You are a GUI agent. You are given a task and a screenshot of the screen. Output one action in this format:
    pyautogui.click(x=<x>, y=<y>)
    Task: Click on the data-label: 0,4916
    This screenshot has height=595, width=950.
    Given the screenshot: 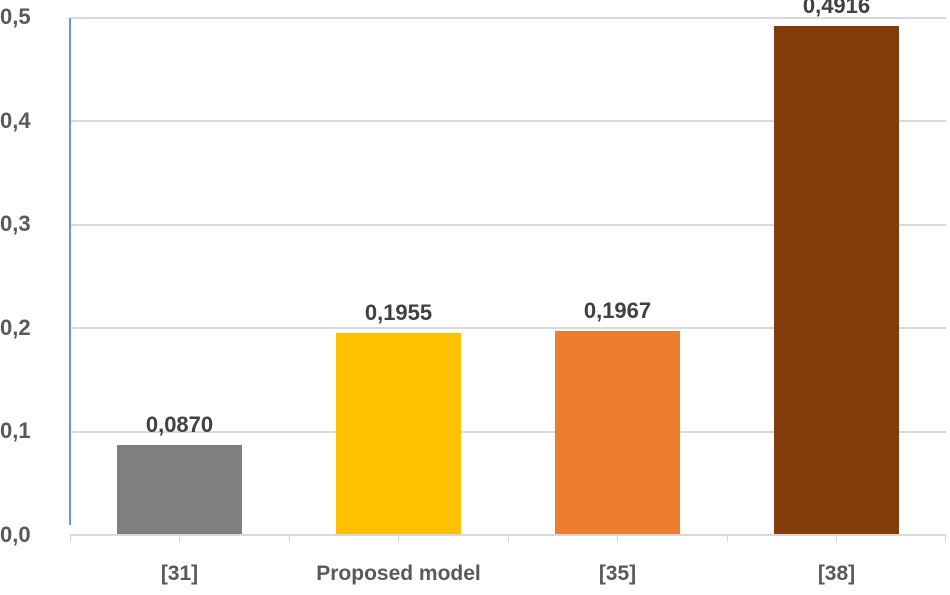 What is the action you would take?
    pyautogui.click(x=836, y=9)
    